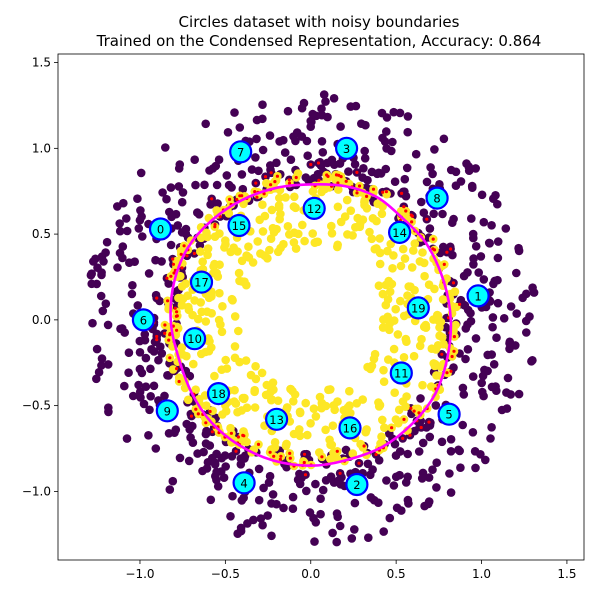 Image resolution: width=600 pixels, height=600 pixels. Describe the element at coordinates (276, 420) in the screenshot. I see `prototype-label: 13` at that location.